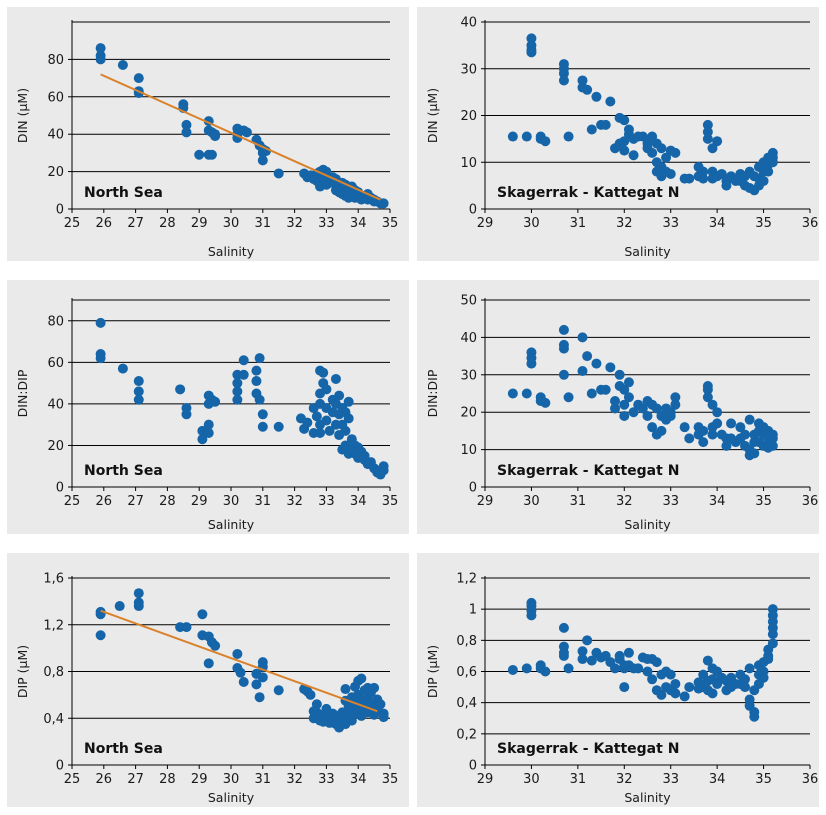 This screenshot has height=815, width=826. I want to click on y-tick-label: 1,6, so click(53, 579).